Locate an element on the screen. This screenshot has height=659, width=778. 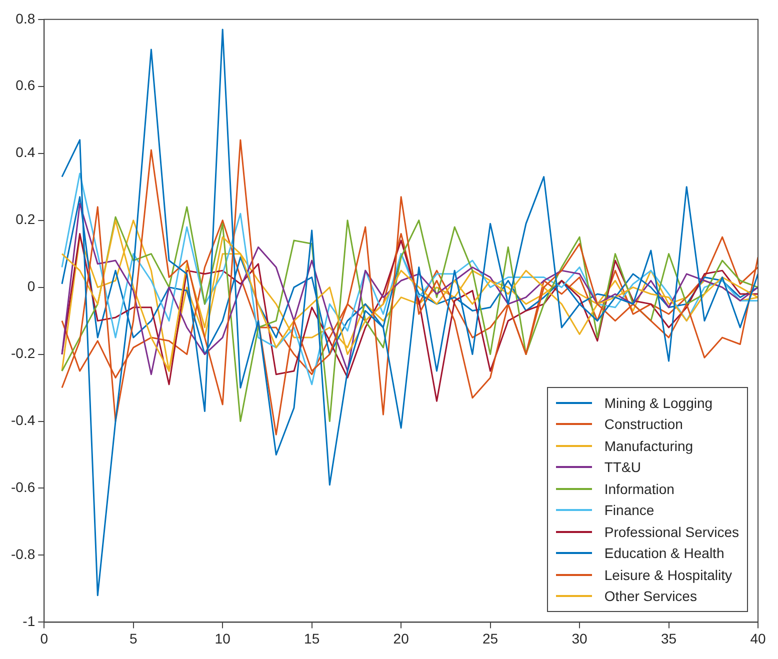
y-tick-label: -0.4 is located at coordinates (23, 420).